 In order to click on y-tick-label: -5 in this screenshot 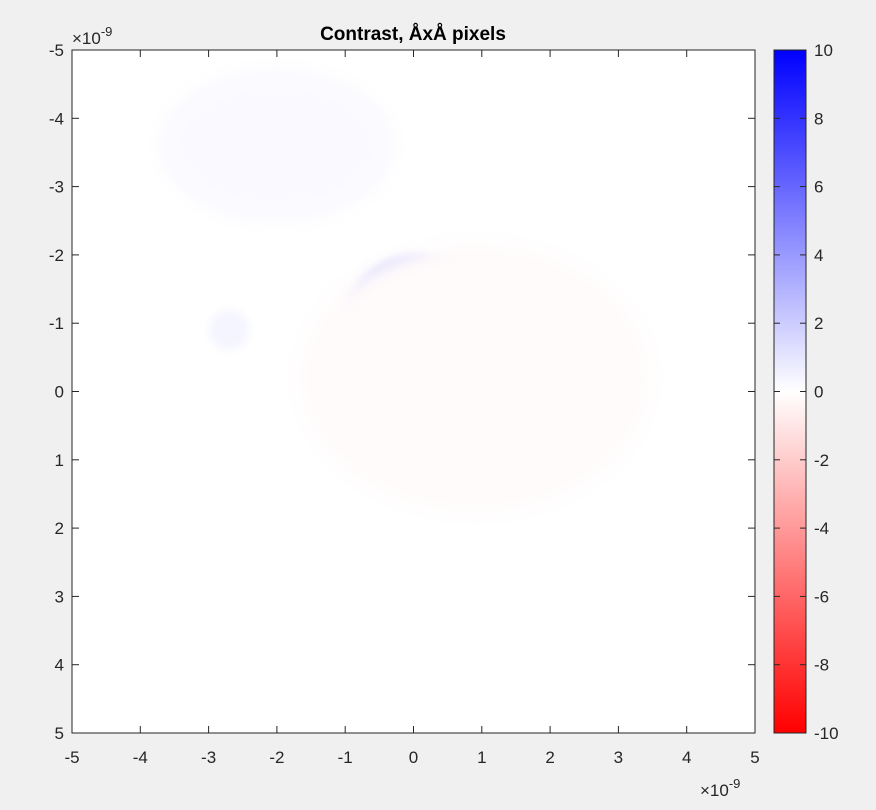, I will do `click(56, 50)`.